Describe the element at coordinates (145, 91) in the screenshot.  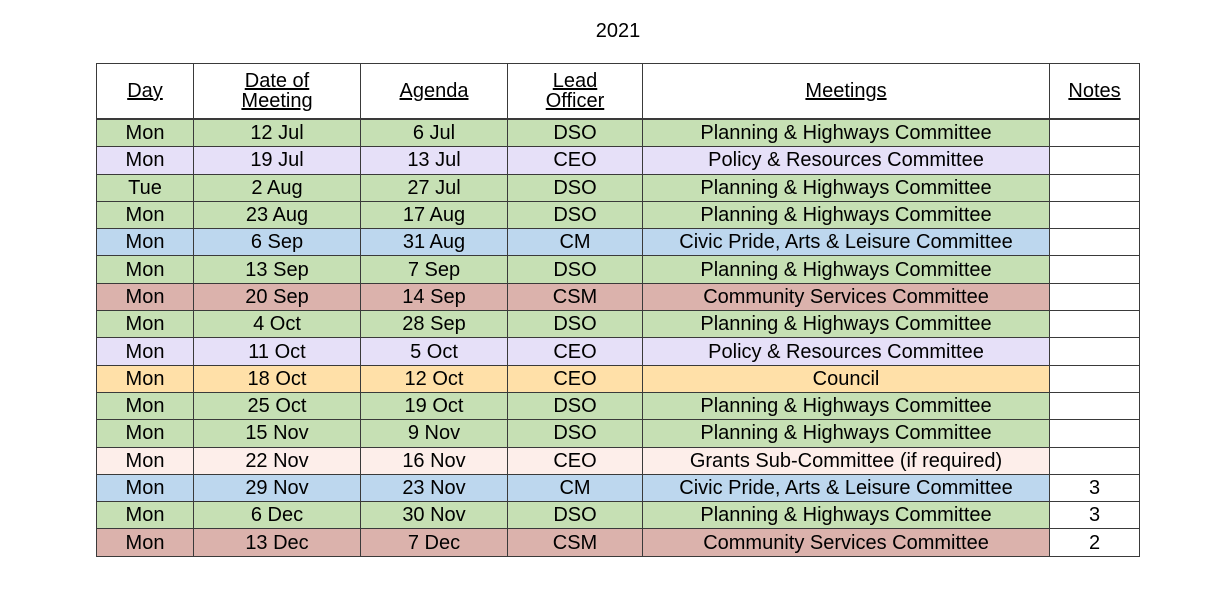
I see `header-day: Day` at that location.